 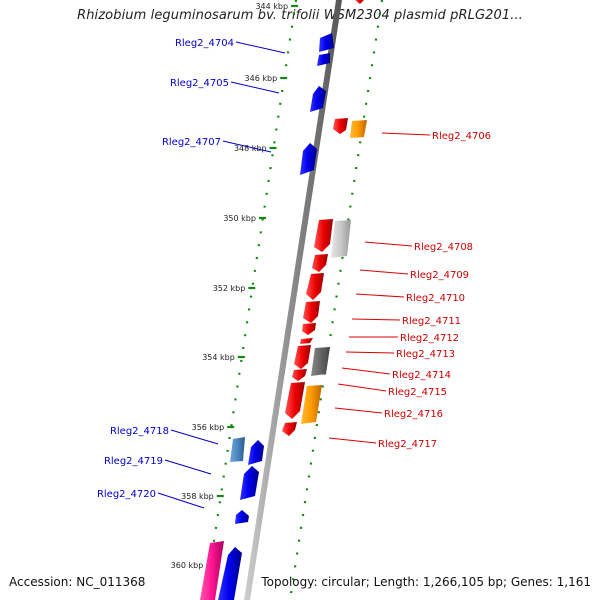 I want to click on kbp-label: 354 kbp, so click(x=218, y=357).